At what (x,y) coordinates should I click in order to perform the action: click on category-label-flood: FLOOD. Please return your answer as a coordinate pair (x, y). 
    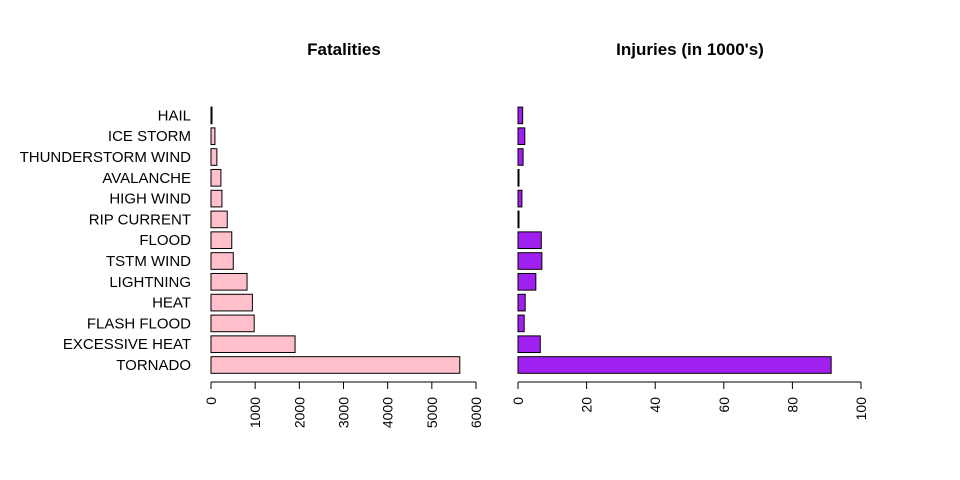
    Looking at the image, I should click on (165, 240).